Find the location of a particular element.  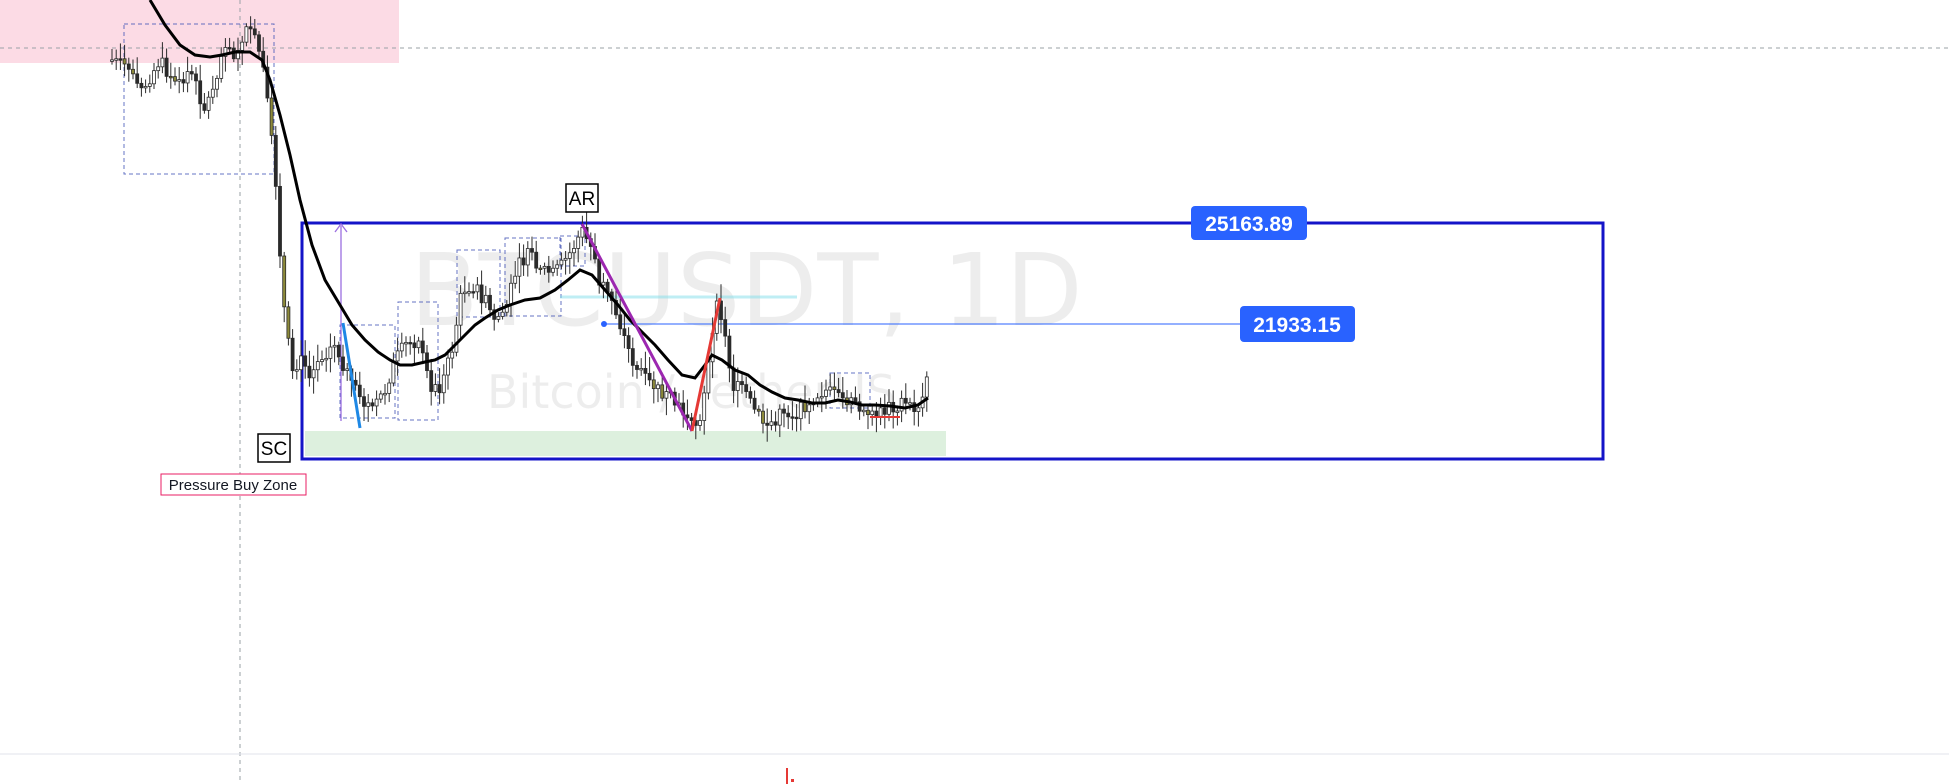

down-leg-blue is located at coordinates (351, 375).